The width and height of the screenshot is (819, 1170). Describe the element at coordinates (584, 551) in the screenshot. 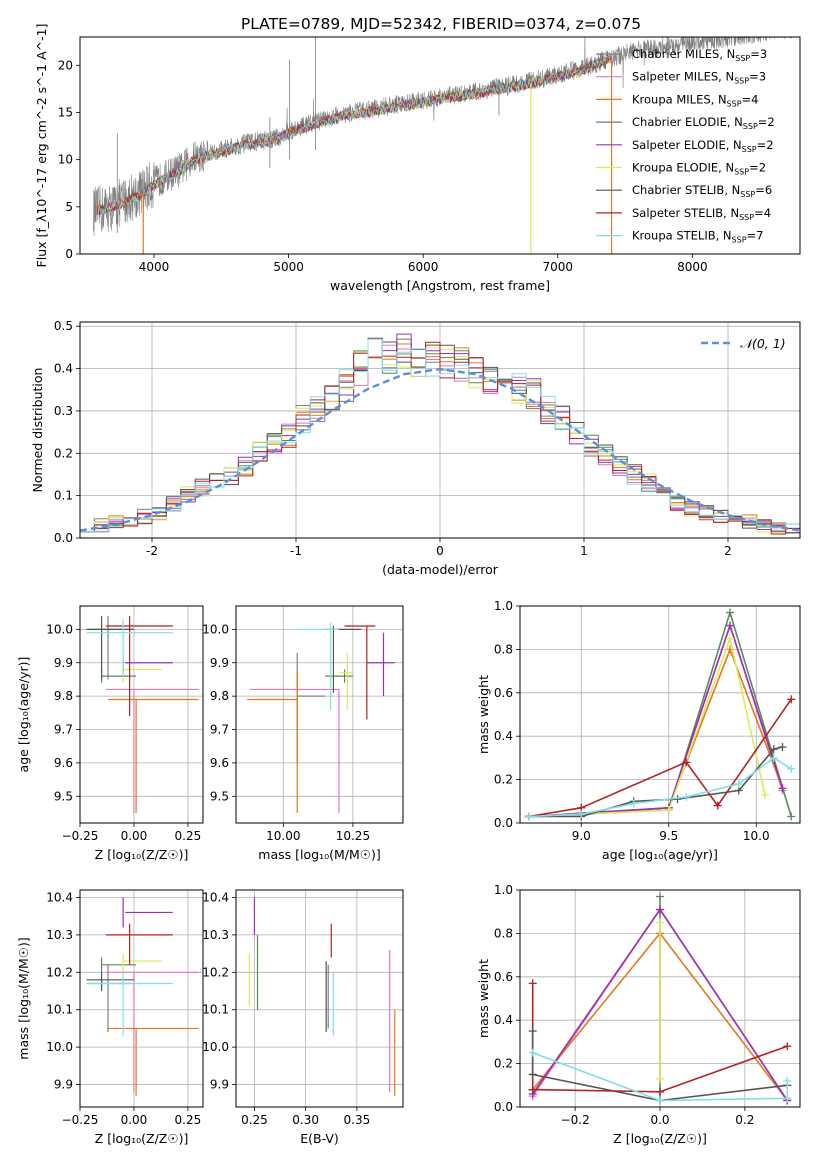

I see `x-tick-label: 1` at that location.